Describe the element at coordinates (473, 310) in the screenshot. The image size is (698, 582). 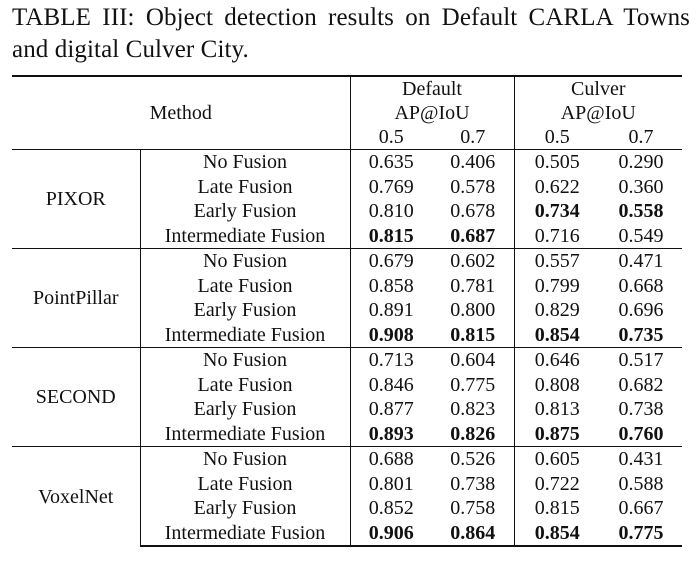
I see `ap-value-cell: 0.800` at that location.